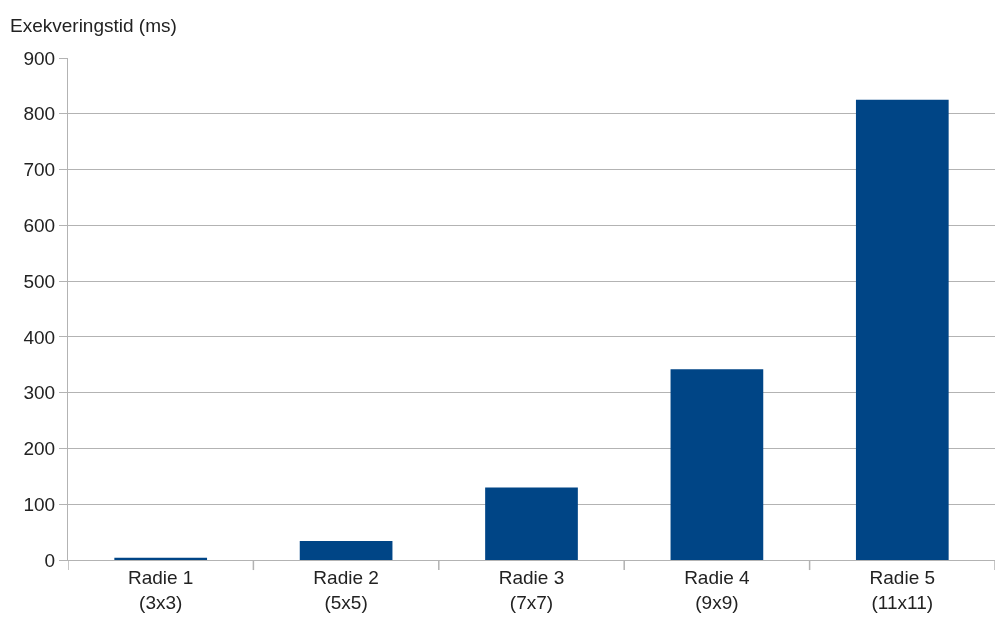 Image resolution: width=1005 pixels, height=635 pixels. I want to click on y-tick-label: 800, so click(39, 114).